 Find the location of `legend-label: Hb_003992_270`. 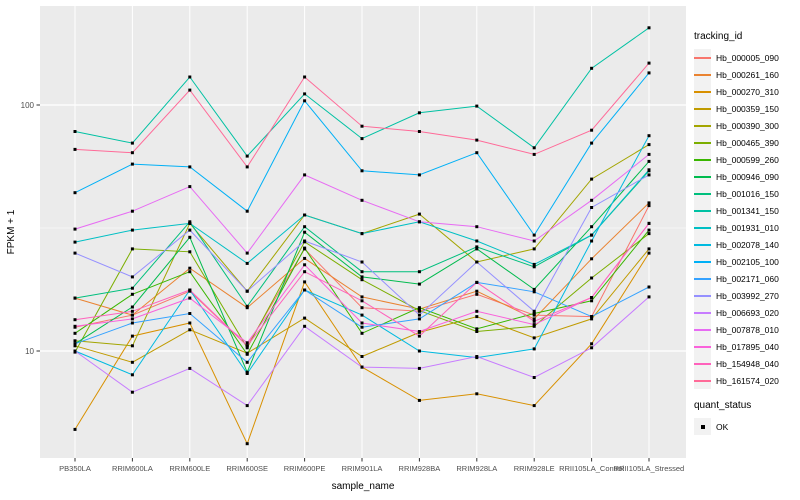

legend-label: Hb_003992_270 is located at coordinates (747, 295).